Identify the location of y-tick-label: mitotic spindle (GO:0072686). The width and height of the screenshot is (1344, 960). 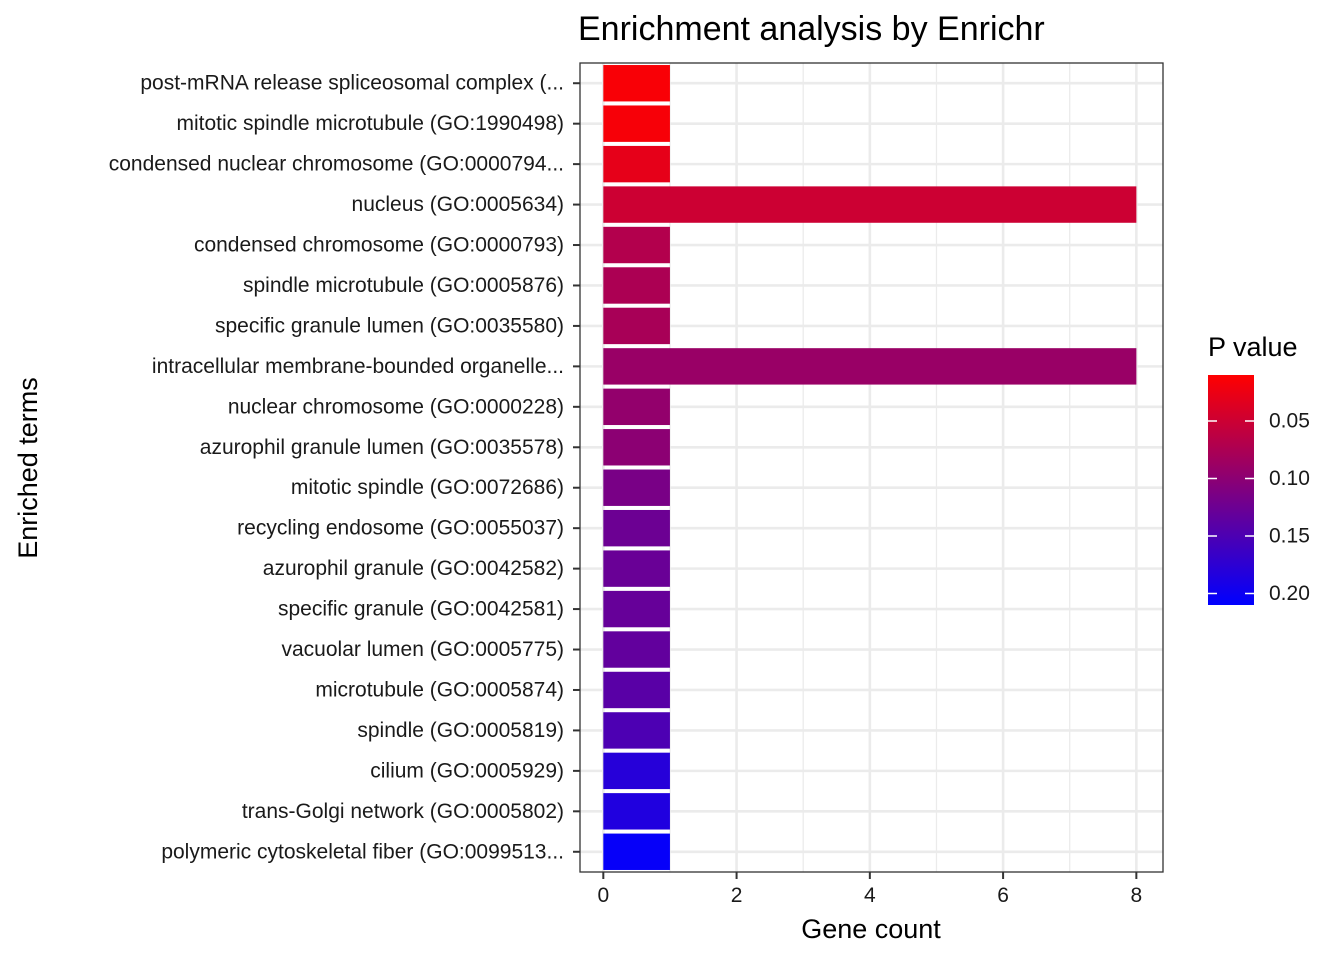
(427, 487).